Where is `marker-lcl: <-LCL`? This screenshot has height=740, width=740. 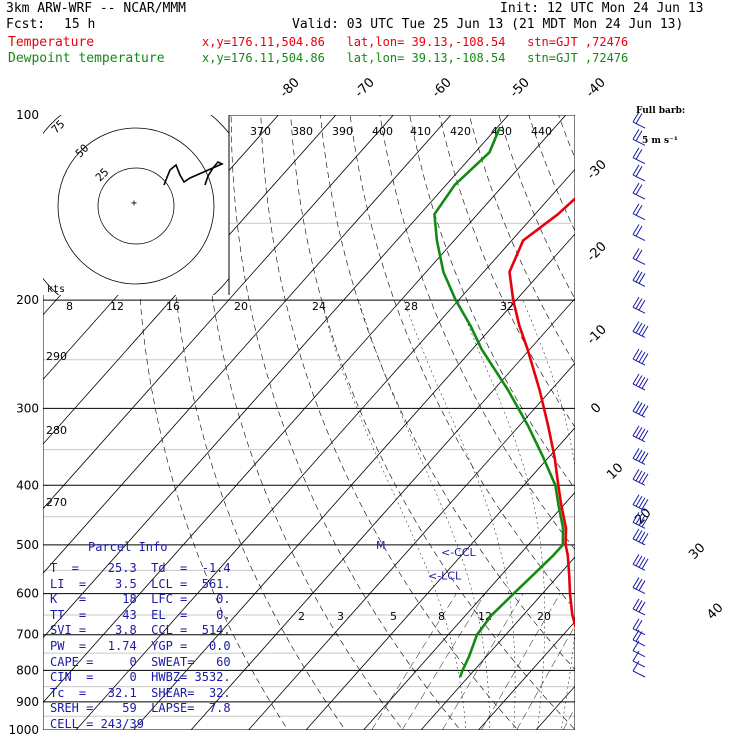
marker-lcl: <-LCL is located at coordinates (445, 576).